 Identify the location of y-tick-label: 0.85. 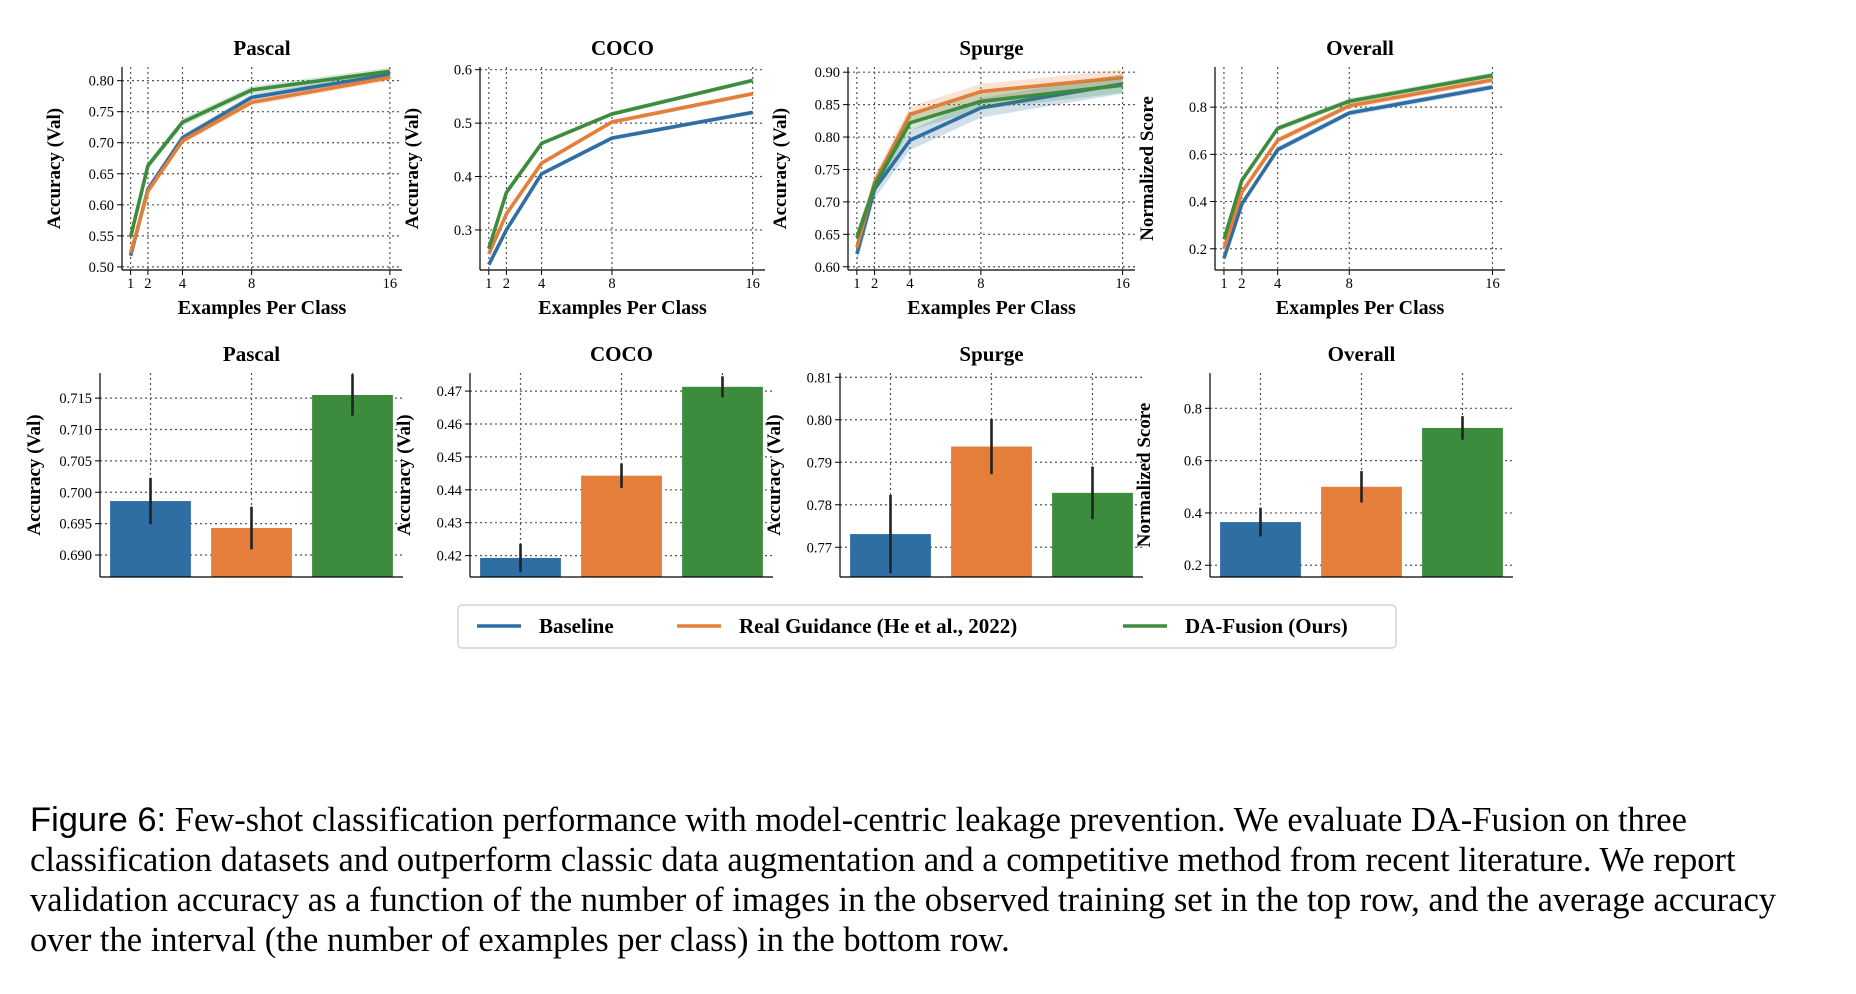
(827, 106).